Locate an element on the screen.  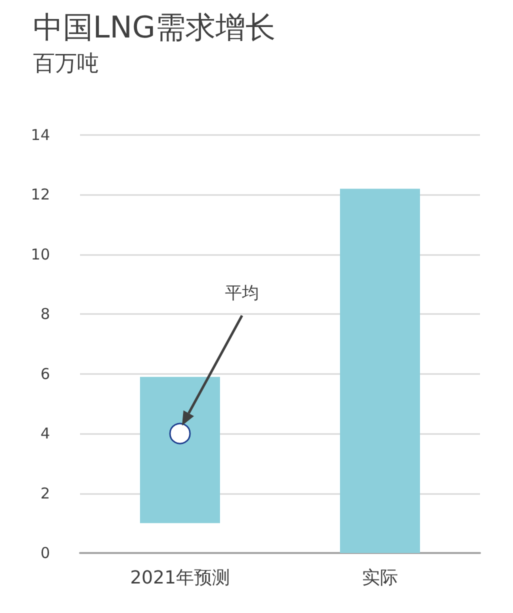
y-tick-label: 10 is located at coordinates (40, 254).